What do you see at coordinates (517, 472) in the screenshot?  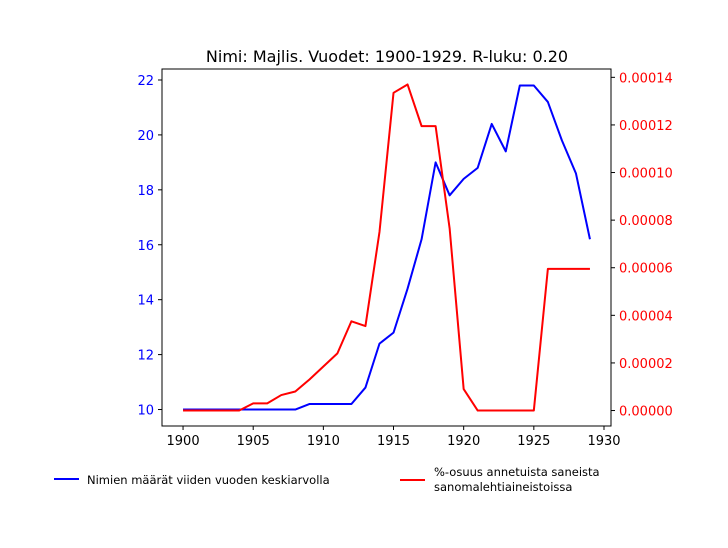 I see `legend-label-series-2-line-1: %-osuus annetuista saneista` at bounding box center [517, 472].